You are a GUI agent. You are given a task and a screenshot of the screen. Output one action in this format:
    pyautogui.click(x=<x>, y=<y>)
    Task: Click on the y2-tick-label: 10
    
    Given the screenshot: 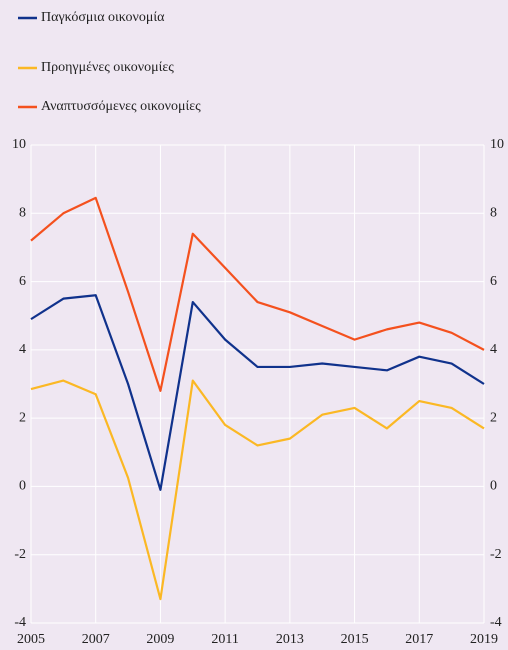 What is the action you would take?
    pyautogui.click(x=497, y=144)
    